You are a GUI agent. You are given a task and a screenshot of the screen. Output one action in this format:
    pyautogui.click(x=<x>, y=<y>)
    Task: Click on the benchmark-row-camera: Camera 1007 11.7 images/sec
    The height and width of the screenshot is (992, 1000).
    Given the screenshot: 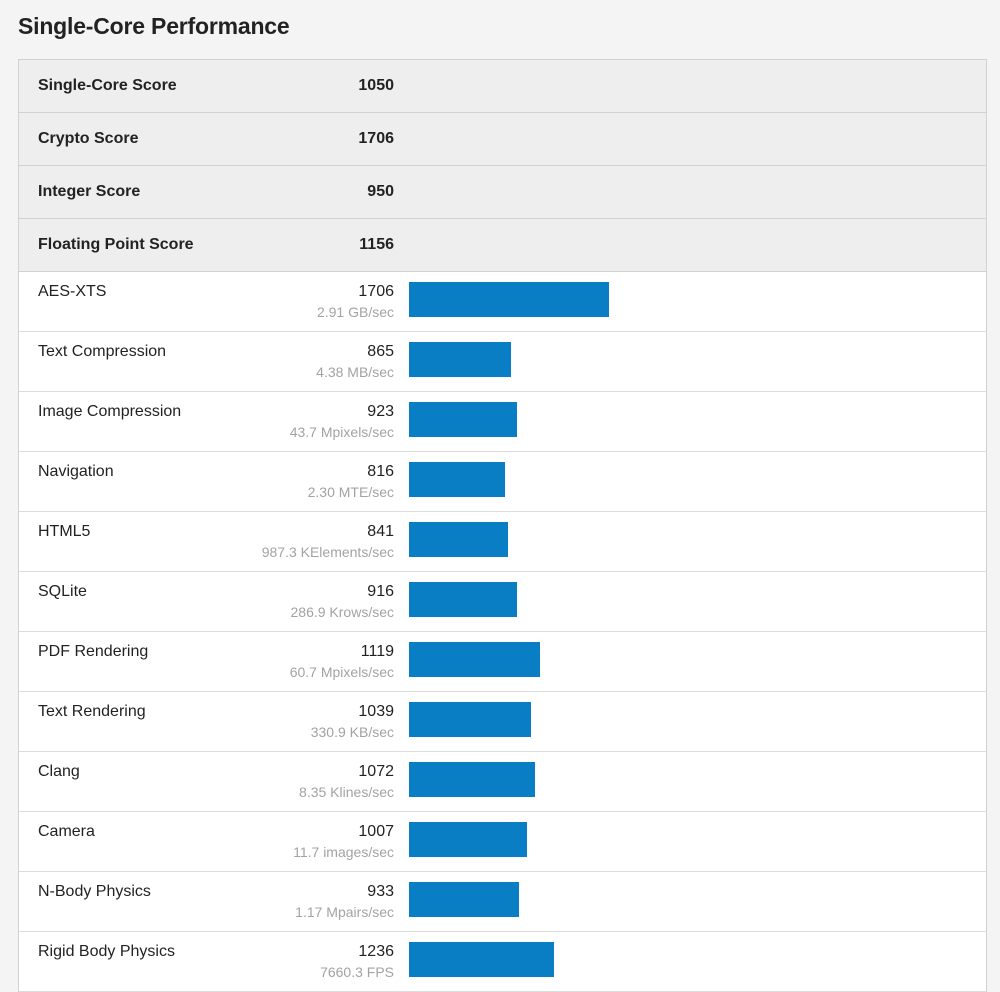 What is the action you would take?
    pyautogui.click(x=502, y=842)
    